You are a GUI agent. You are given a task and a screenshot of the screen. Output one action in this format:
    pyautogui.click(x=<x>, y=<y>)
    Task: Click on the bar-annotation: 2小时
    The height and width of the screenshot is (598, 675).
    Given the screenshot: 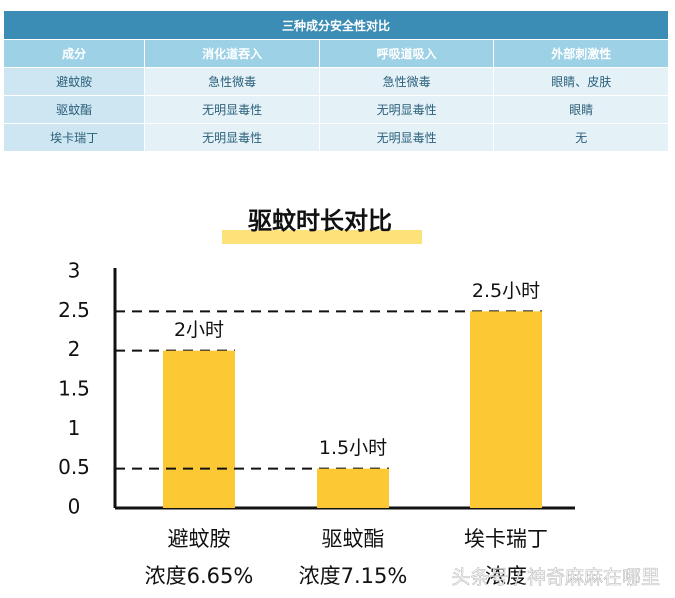 What is the action you would take?
    pyautogui.click(x=199, y=330)
    